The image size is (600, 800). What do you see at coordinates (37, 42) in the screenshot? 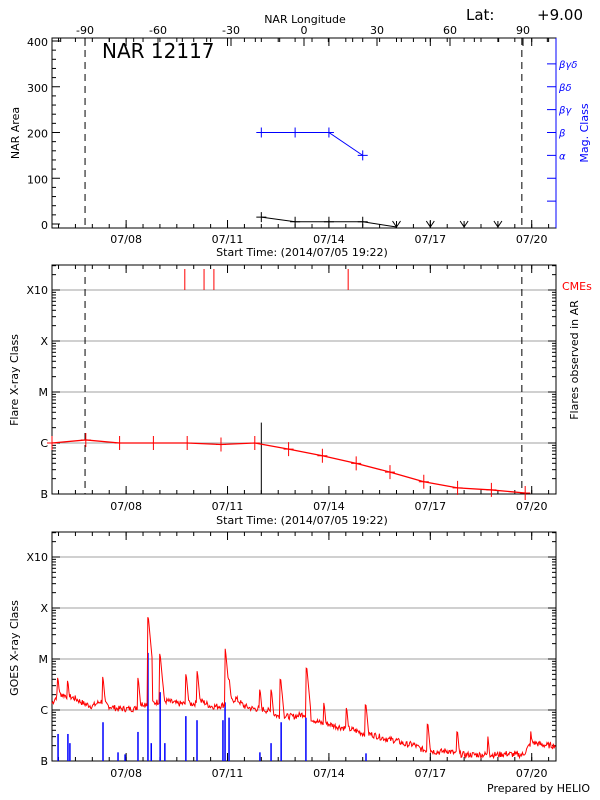
I see `y-tick-label: 400` at bounding box center [37, 42].